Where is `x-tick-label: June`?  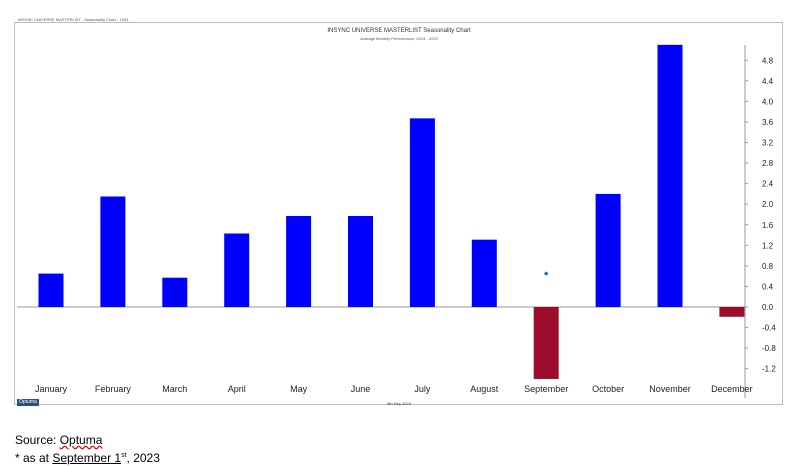 x-tick-label: June is located at coordinates (361, 389).